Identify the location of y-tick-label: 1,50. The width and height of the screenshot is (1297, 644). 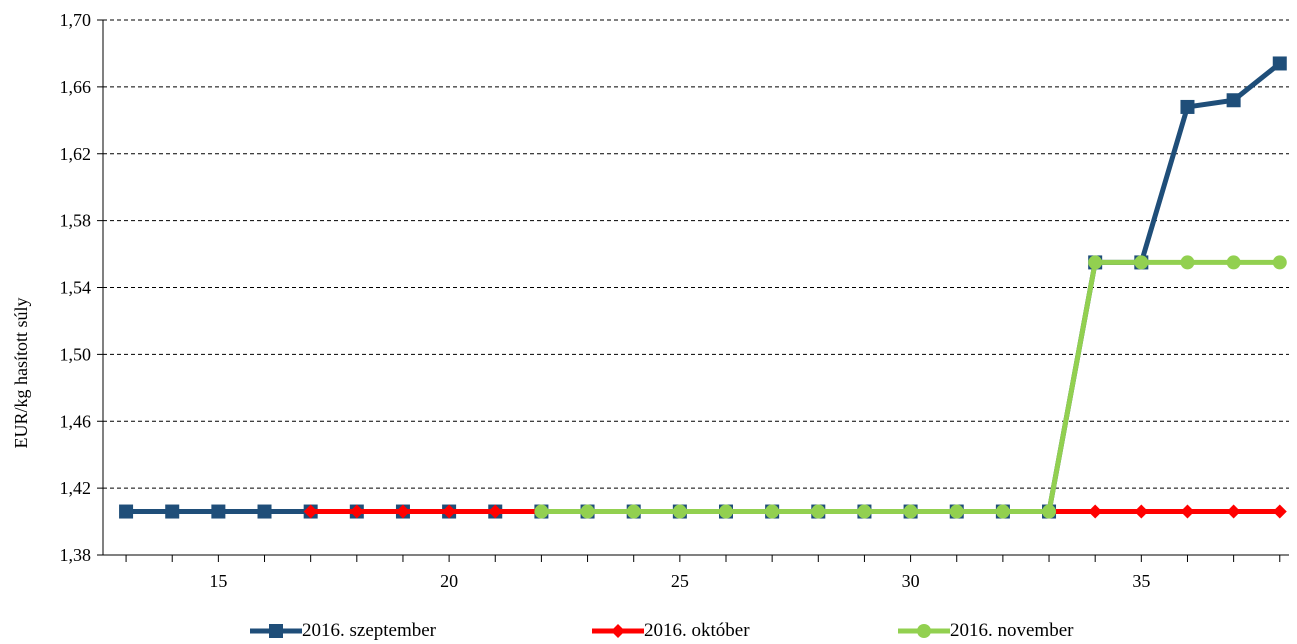
(76, 354).